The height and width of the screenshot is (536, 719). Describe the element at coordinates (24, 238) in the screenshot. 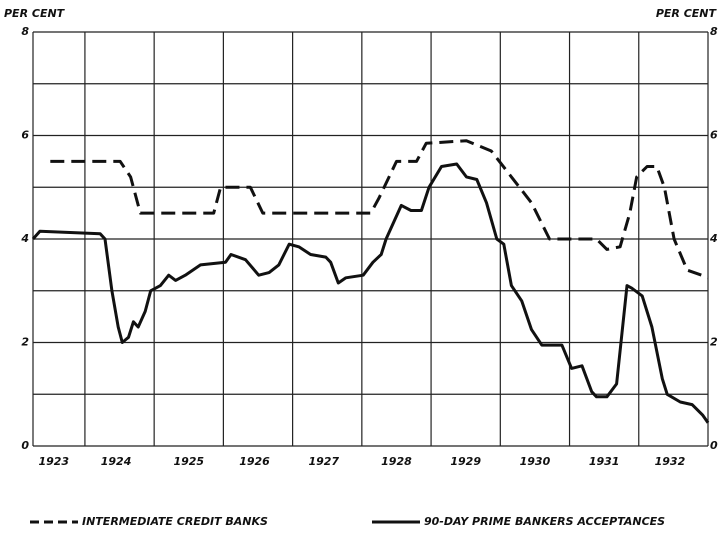

I see `y-tick-label: 4` at that location.